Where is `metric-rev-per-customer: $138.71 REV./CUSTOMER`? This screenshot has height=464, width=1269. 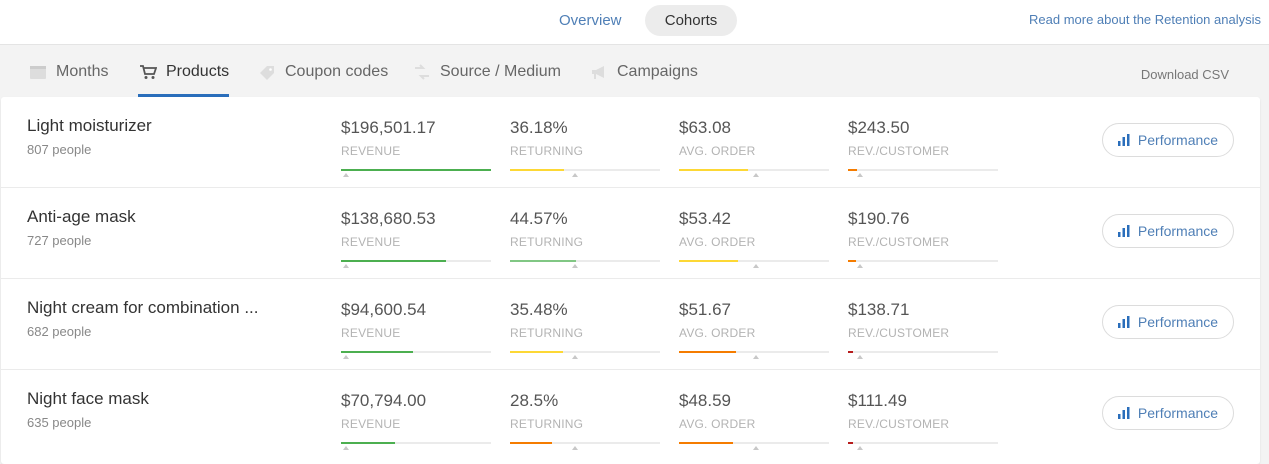
metric-rev-per-customer: $138.71 REV./CUSTOMER is located at coordinates (923, 329).